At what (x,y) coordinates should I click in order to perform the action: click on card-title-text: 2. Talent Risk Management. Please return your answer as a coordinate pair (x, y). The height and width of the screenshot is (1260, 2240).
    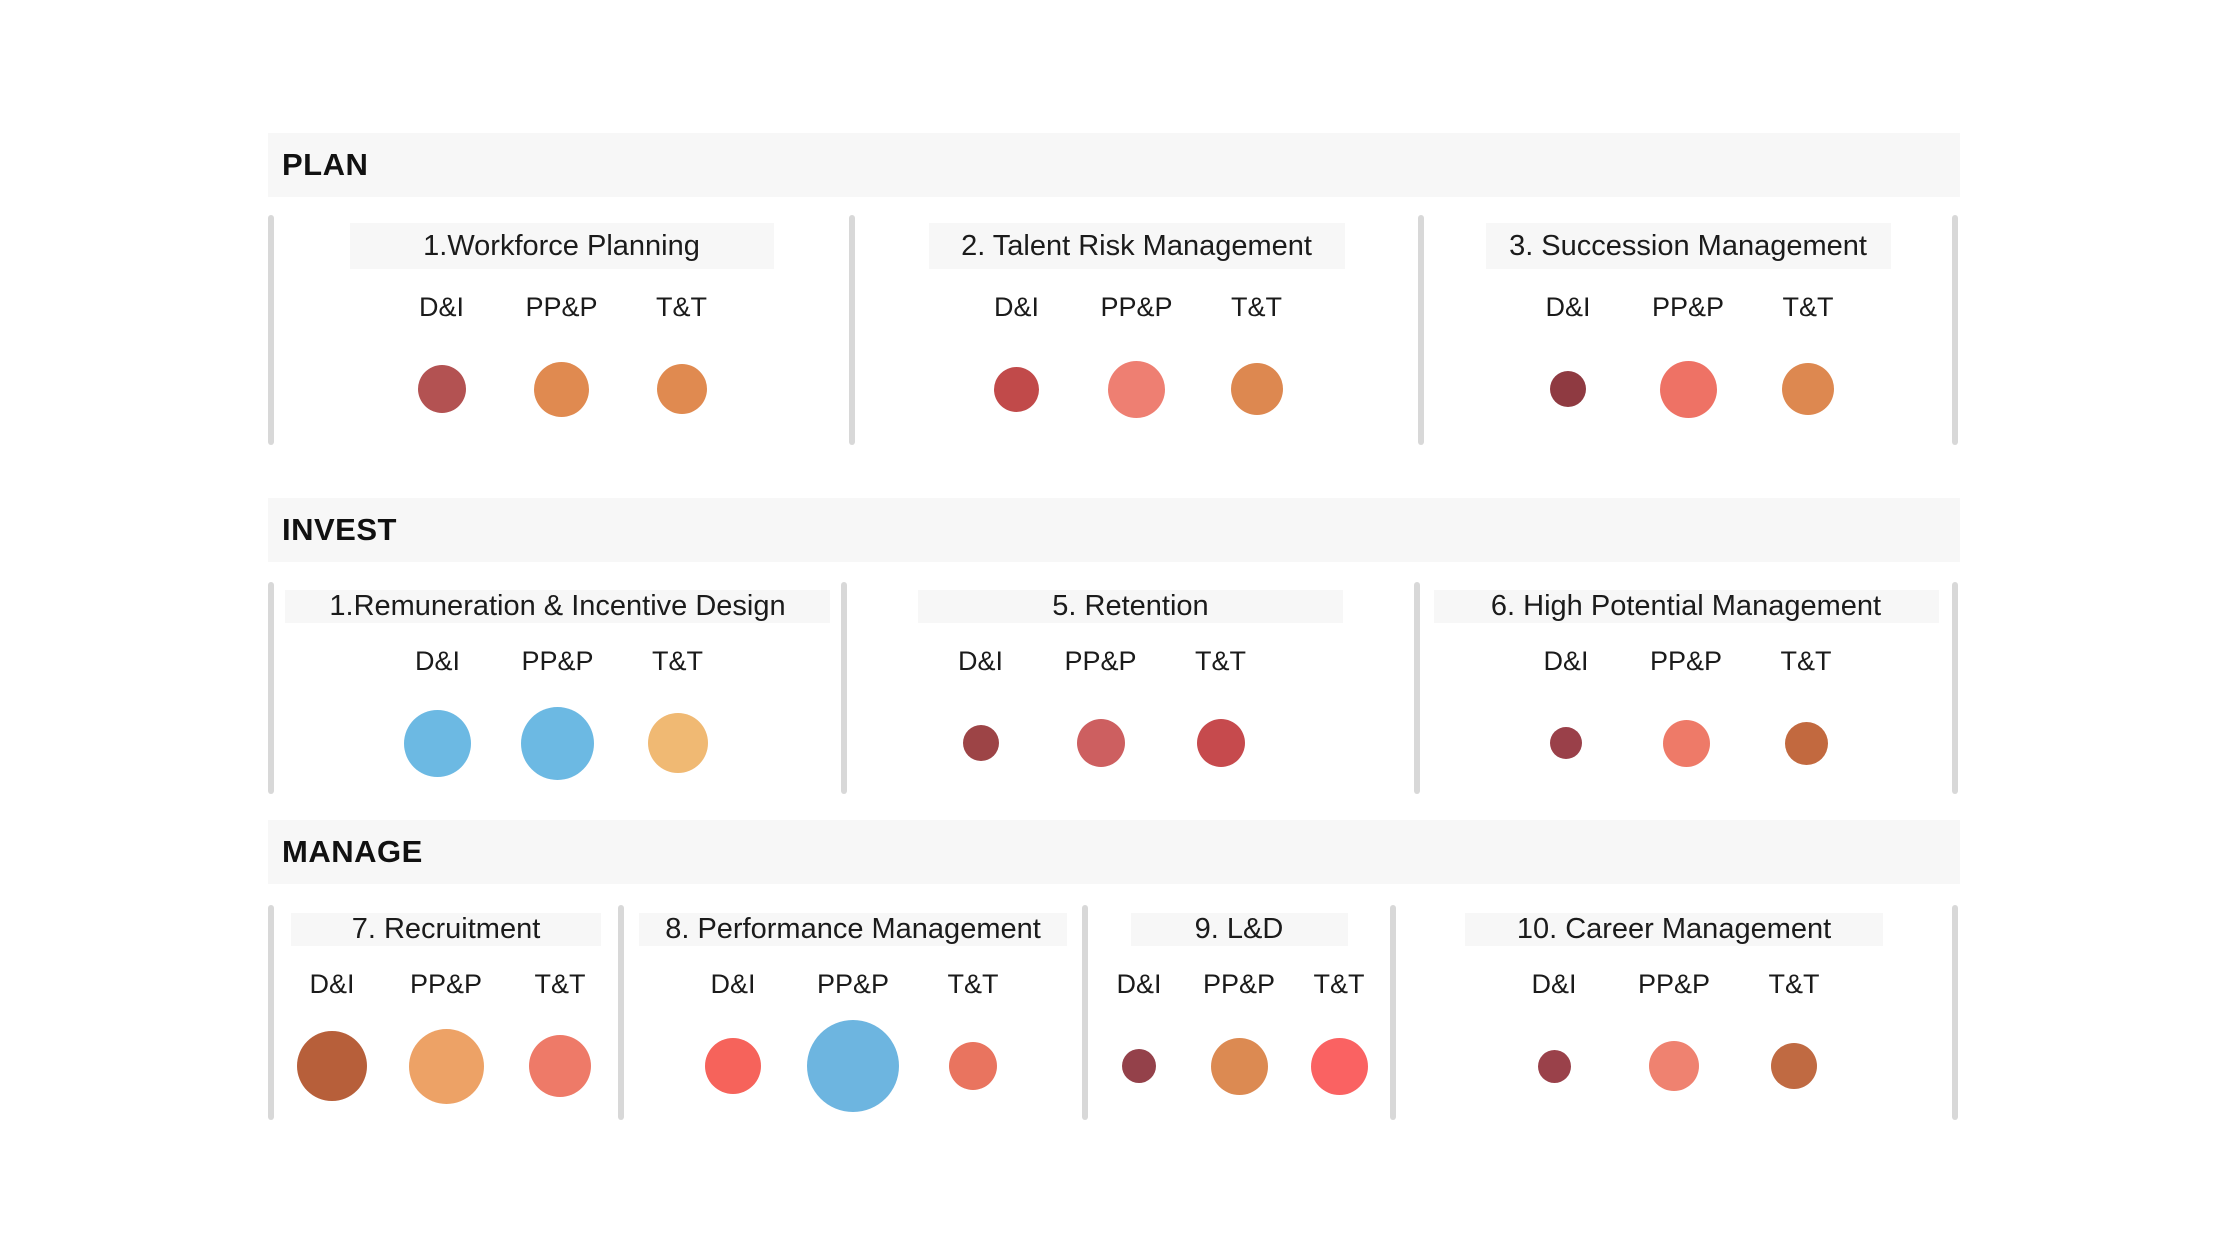
    Looking at the image, I should click on (1136, 245).